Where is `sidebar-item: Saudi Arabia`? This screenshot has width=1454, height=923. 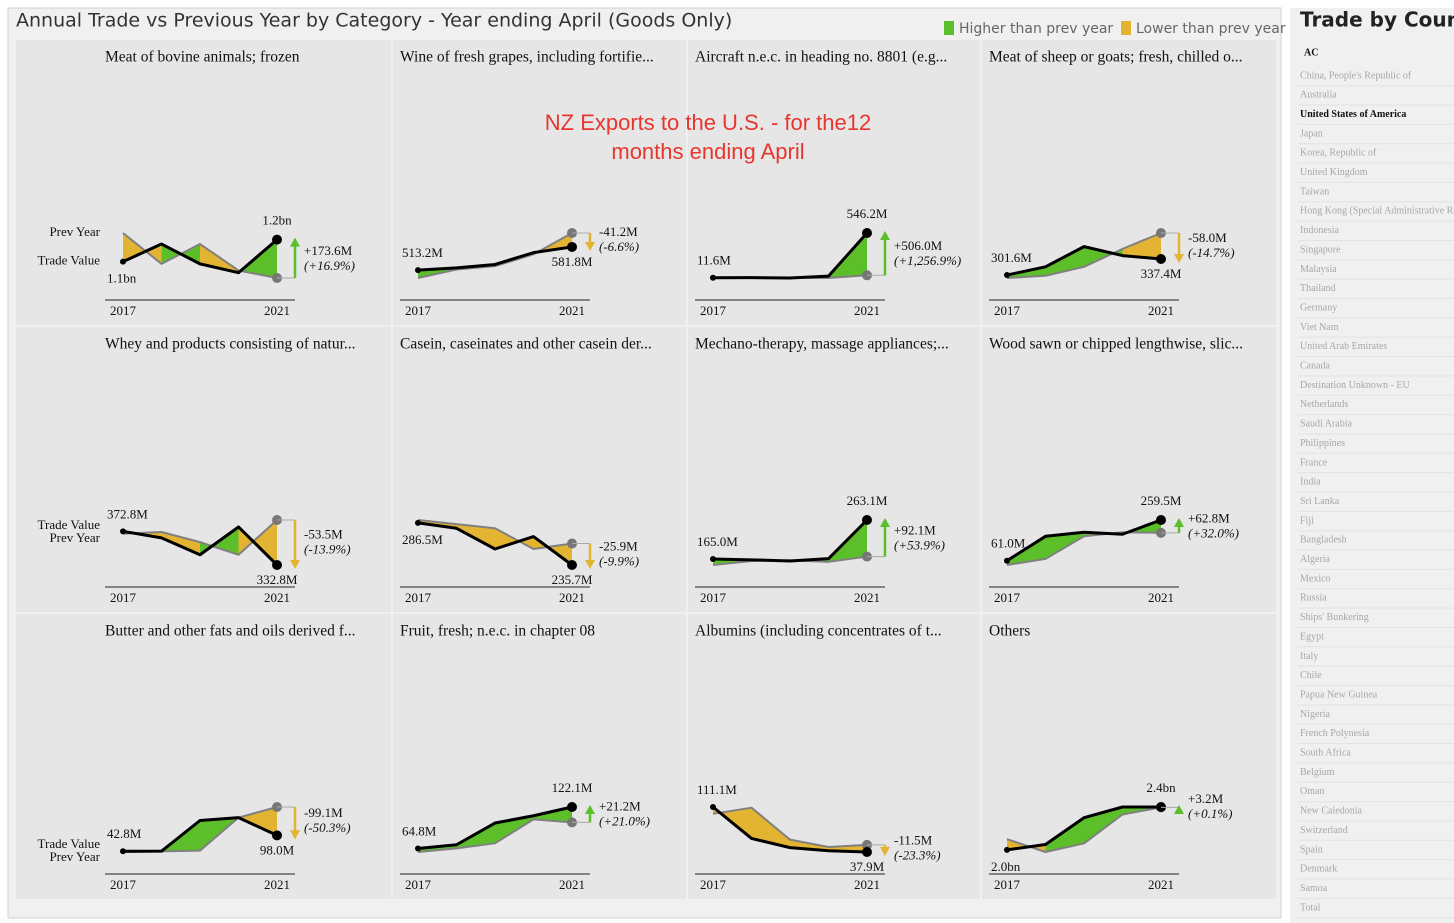
sidebar-item: Saudi Arabia is located at coordinates (1326, 424).